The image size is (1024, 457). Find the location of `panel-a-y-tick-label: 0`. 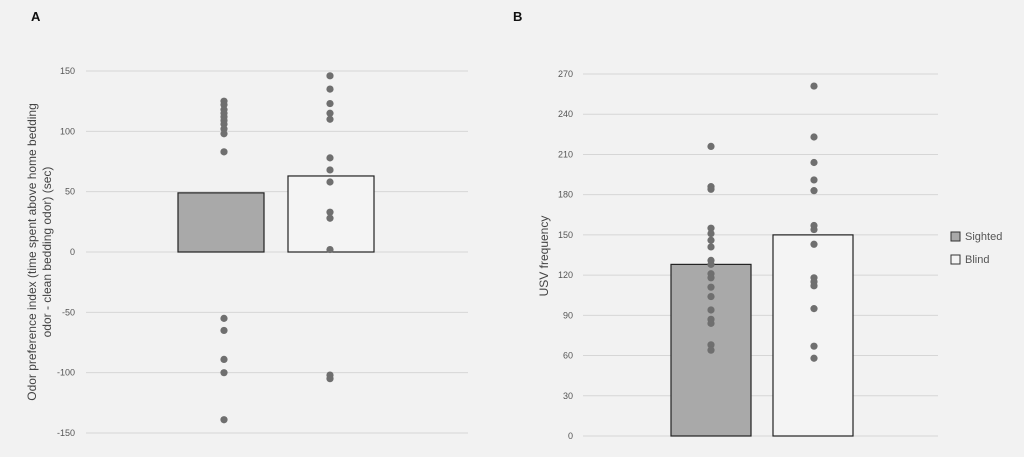

panel-a-y-tick-label: 0 is located at coordinates (72, 252).